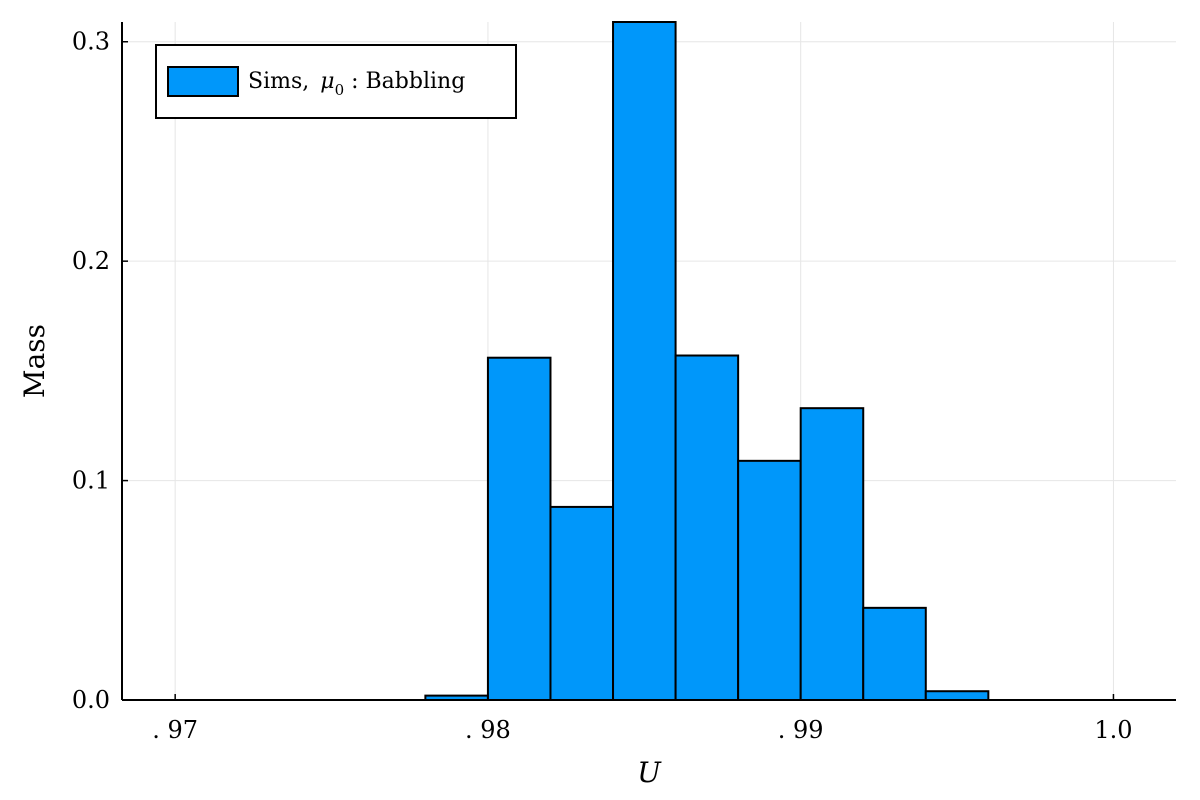  What do you see at coordinates (175, 730) in the screenshot?
I see `x-tick-label: . 97` at bounding box center [175, 730].